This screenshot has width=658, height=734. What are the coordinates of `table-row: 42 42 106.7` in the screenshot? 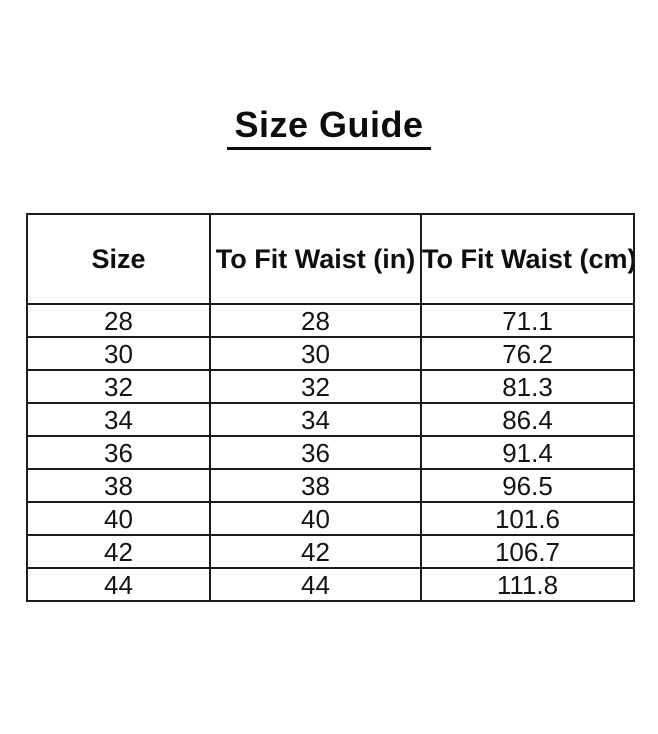 It's located at (330, 551).